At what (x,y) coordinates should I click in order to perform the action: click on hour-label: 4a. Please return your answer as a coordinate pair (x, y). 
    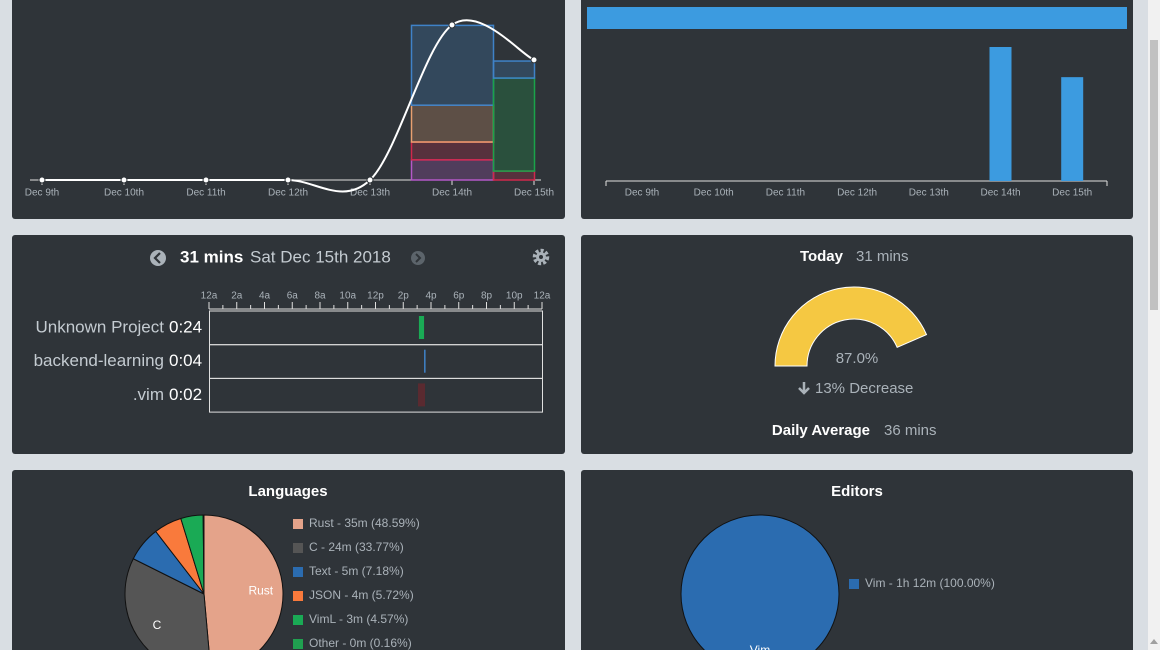
    Looking at the image, I should click on (265, 296).